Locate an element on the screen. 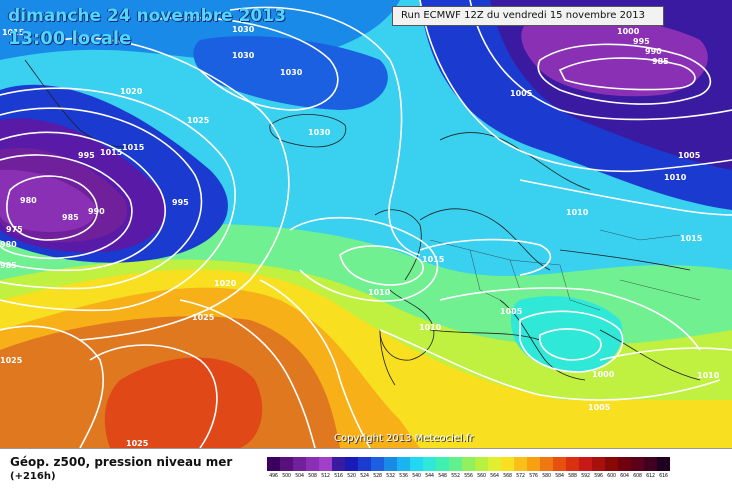 This screenshot has height=489, width=732. colorbar-cell: 528 is located at coordinates (377, 468).